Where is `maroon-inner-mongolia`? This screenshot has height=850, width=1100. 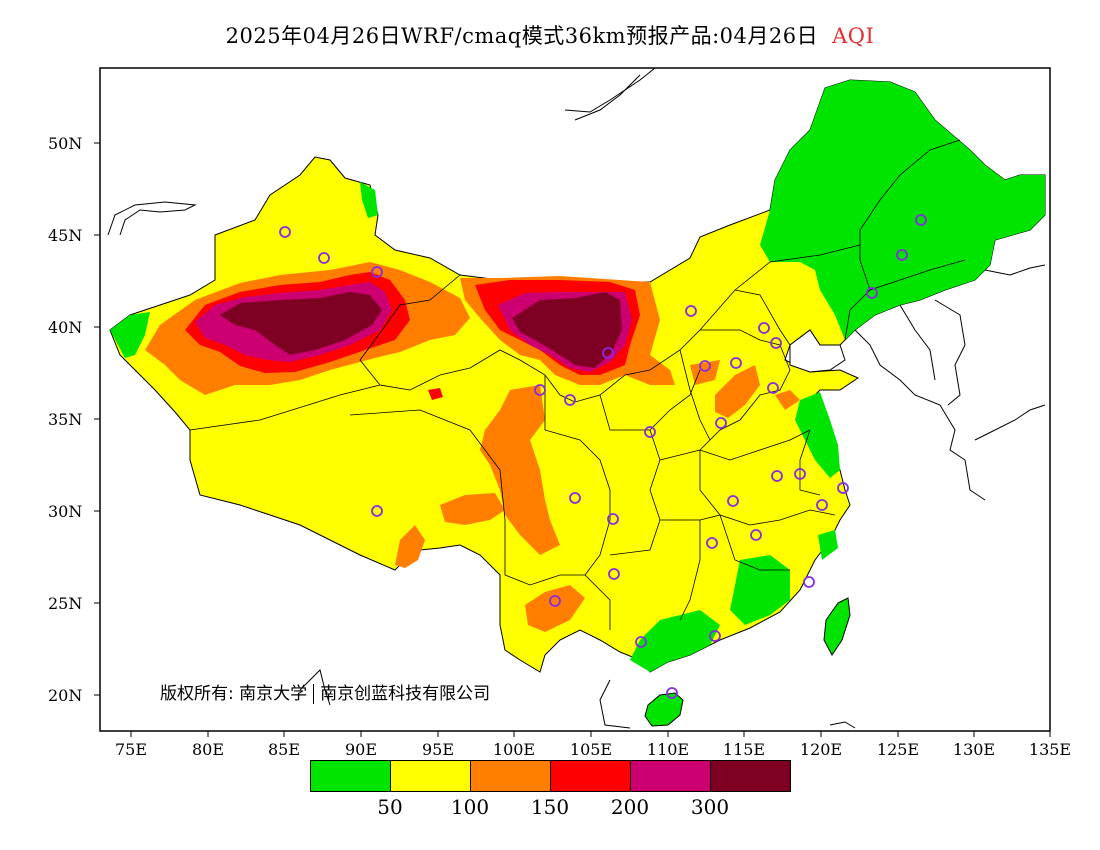 maroon-inner-mongolia is located at coordinates (567, 330).